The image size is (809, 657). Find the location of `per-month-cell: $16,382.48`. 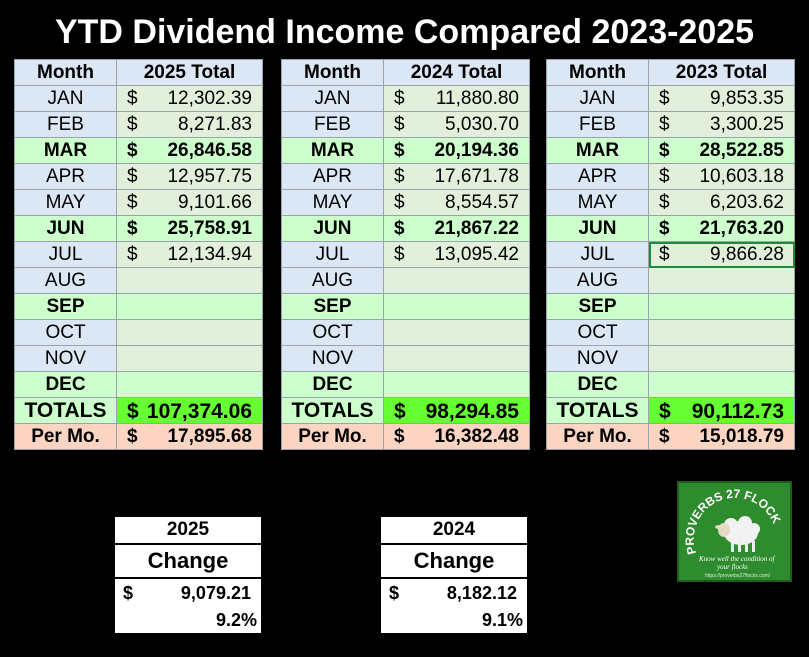

per-month-cell: $16,382.48 is located at coordinates (456, 436).